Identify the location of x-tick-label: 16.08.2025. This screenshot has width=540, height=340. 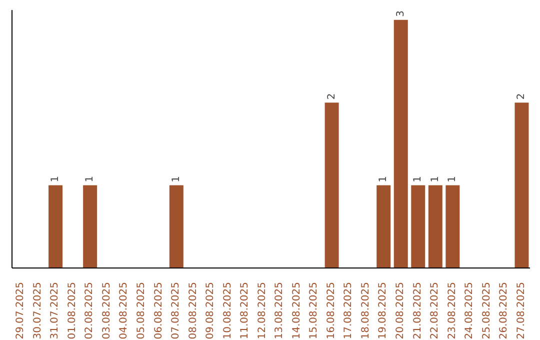
(331, 311).